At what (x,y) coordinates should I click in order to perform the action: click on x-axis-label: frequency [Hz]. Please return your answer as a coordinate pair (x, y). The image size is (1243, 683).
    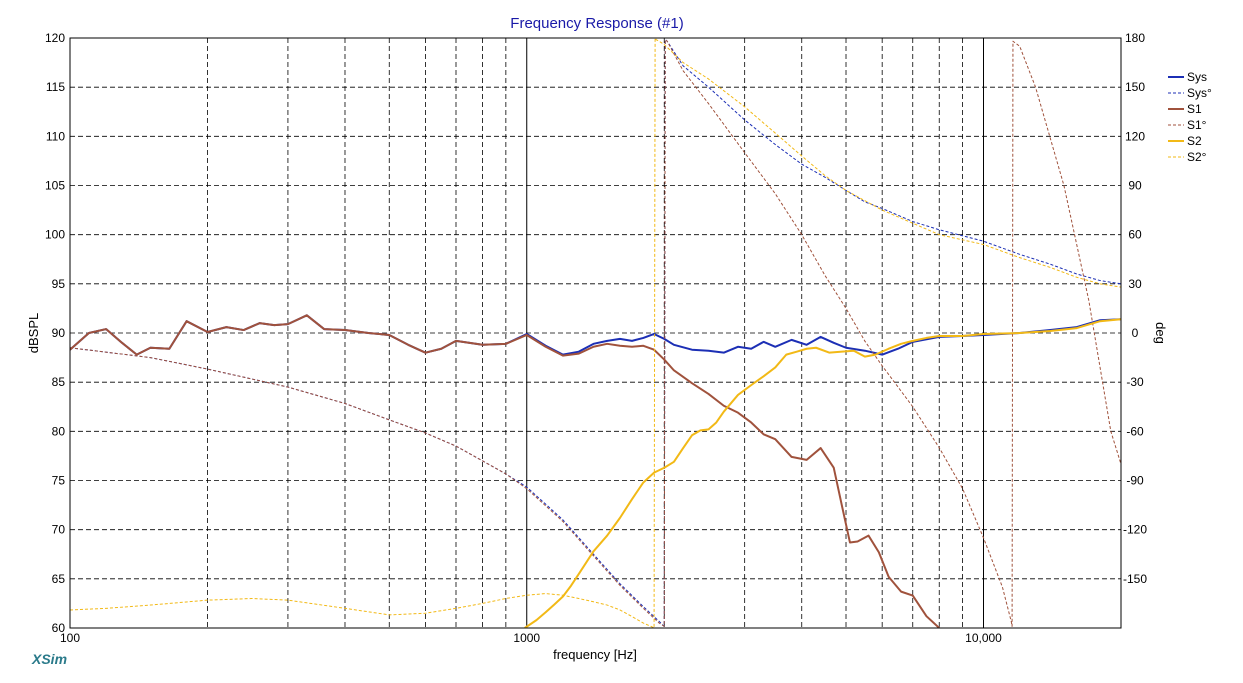
    Looking at the image, I should click on (595, 654).